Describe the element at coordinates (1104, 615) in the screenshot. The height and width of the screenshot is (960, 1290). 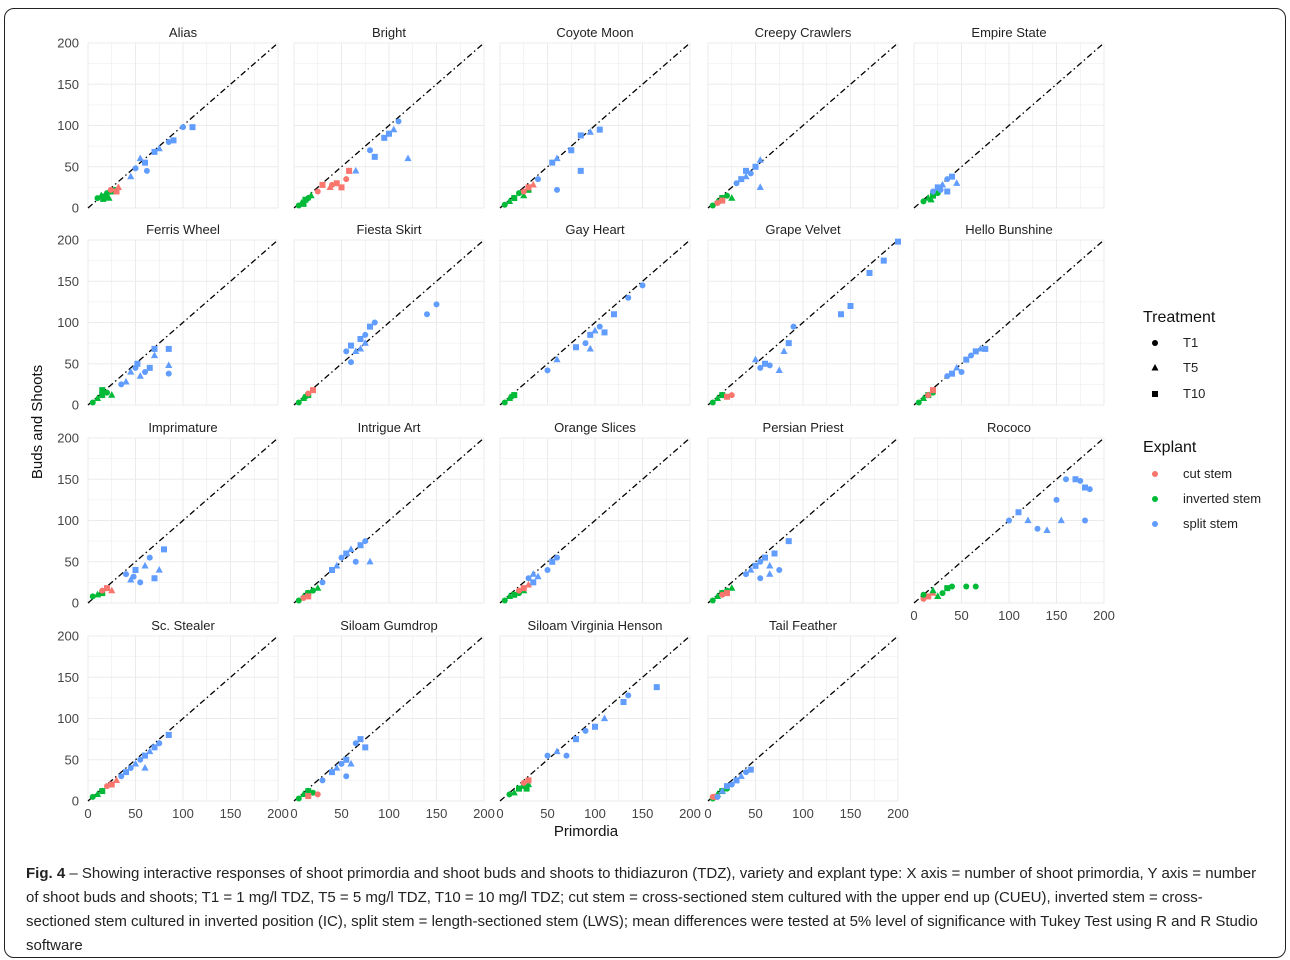
I see `x-tick-label: 200` at that location.